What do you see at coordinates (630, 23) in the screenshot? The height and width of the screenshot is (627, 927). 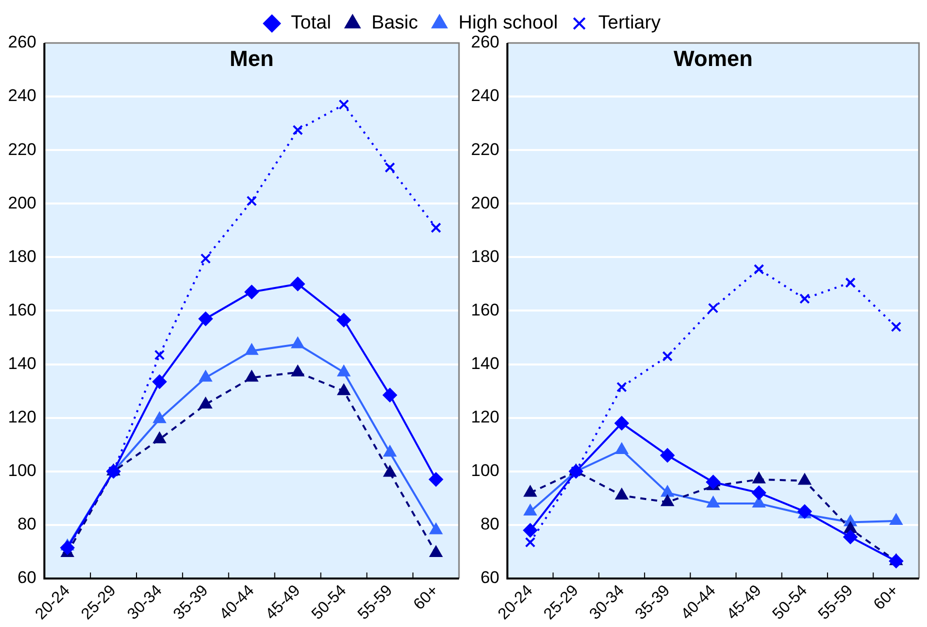 I see `legend-label: Tertiary` at bounding box center [630, 23].